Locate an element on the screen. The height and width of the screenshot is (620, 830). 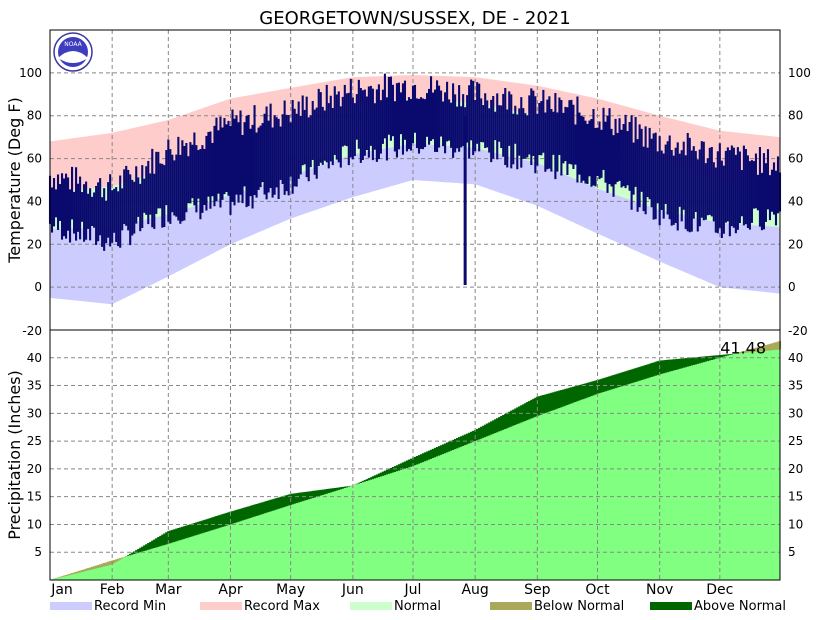
prec-tick-label-right: 15 is located at coordinates (795, 497).